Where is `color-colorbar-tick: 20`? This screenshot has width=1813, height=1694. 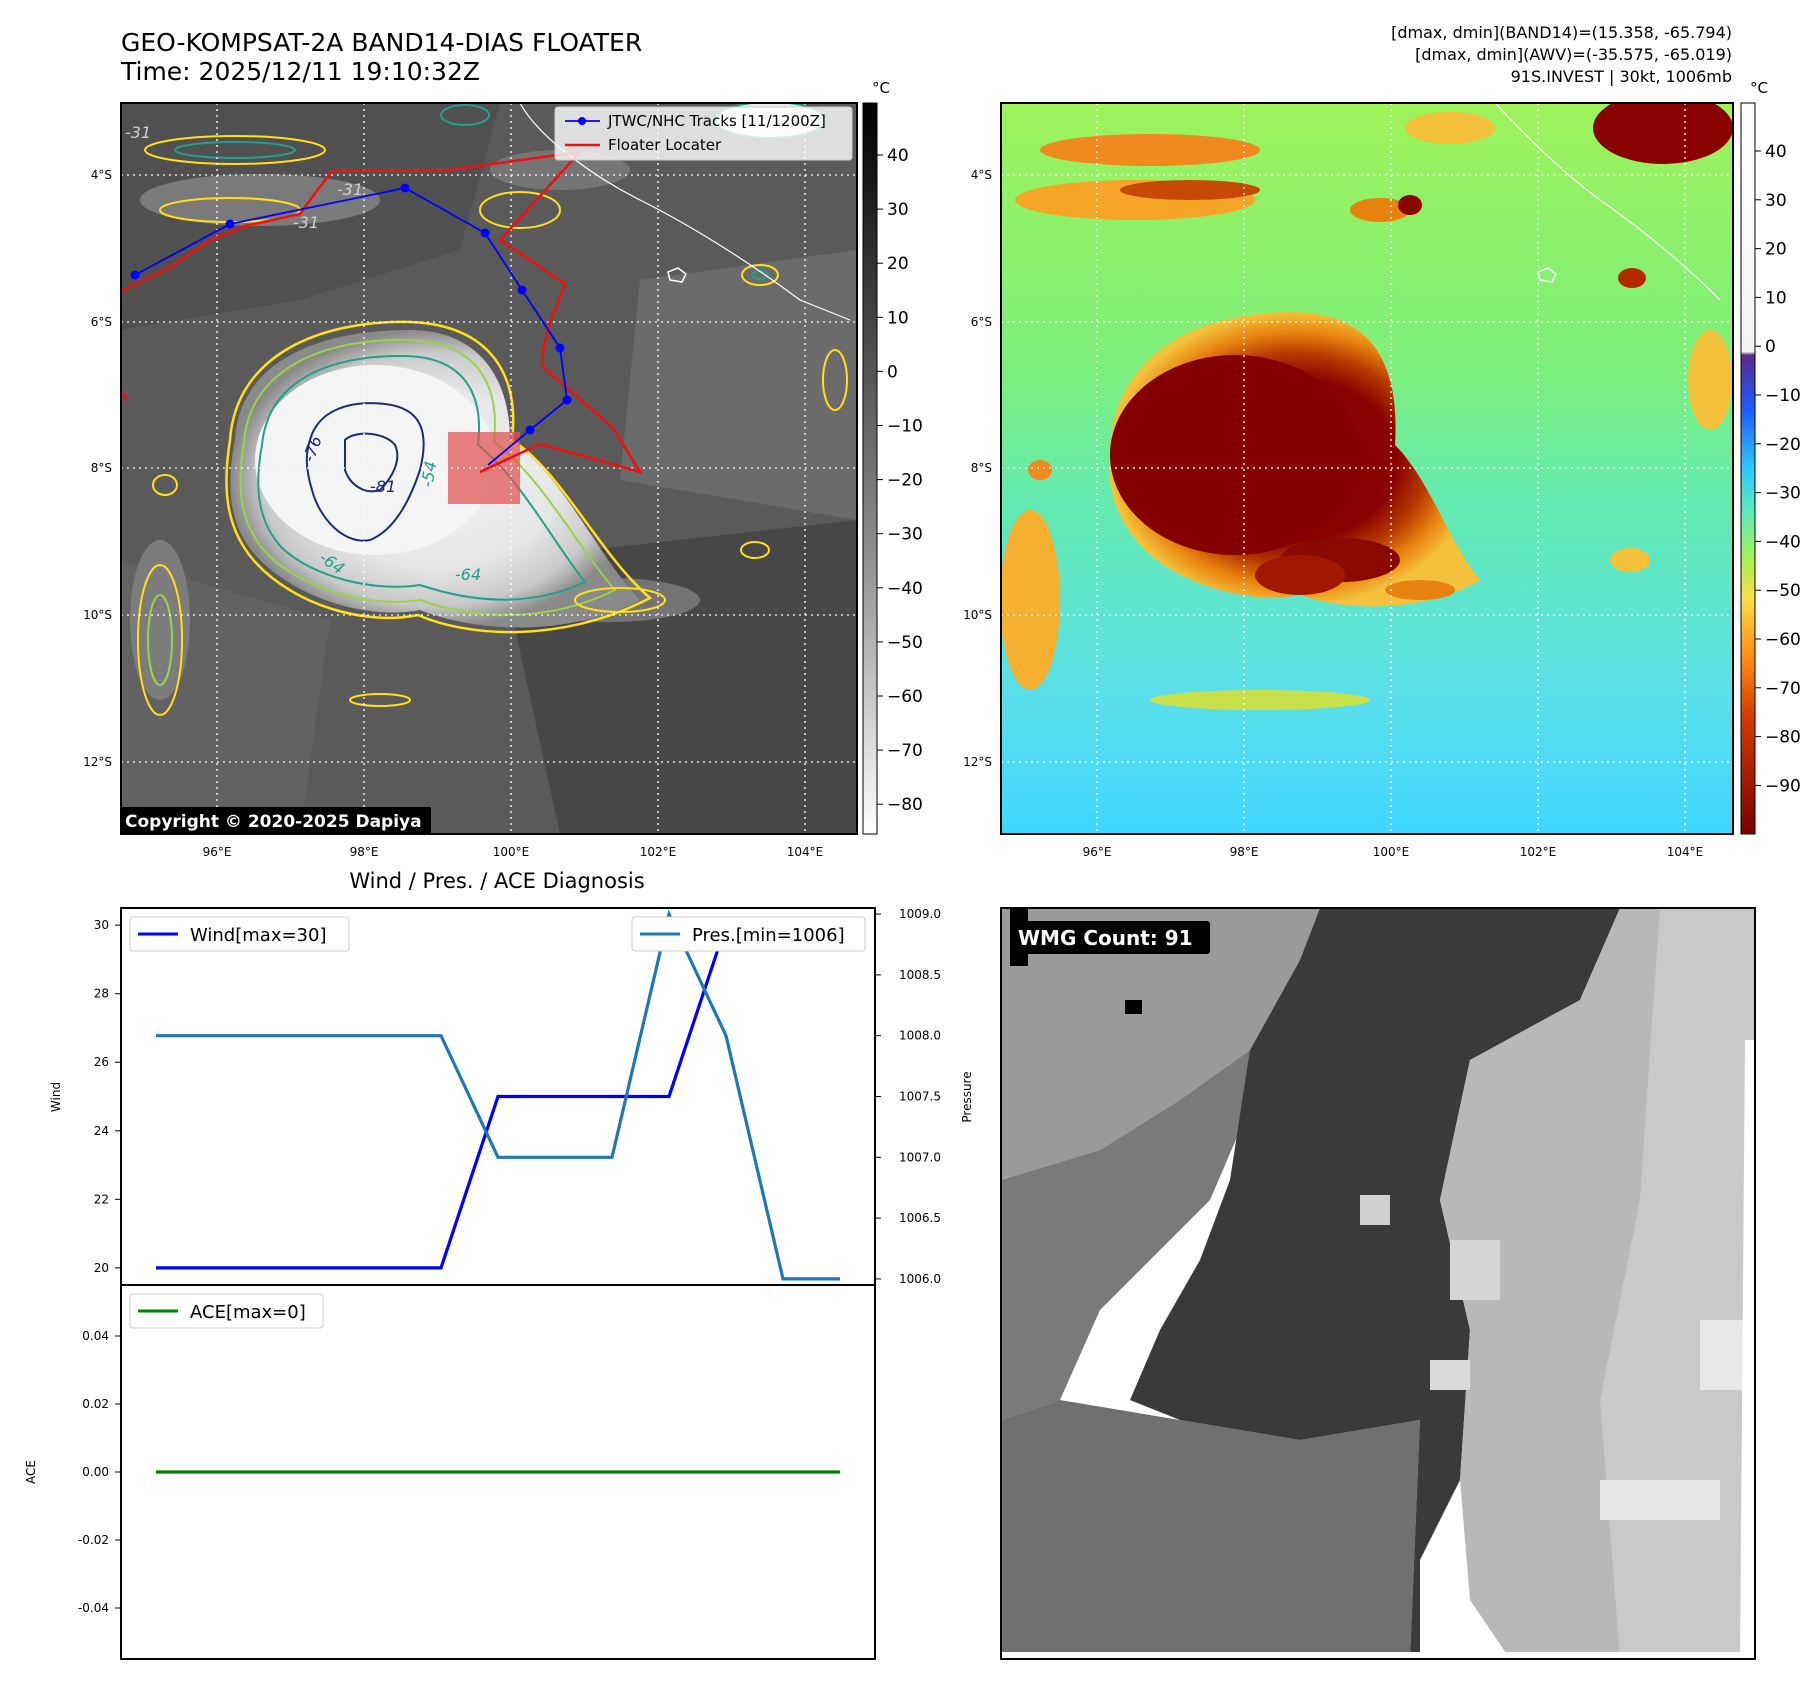 color-colorbar-tick: 20 is located at coordinates (1776, 250).